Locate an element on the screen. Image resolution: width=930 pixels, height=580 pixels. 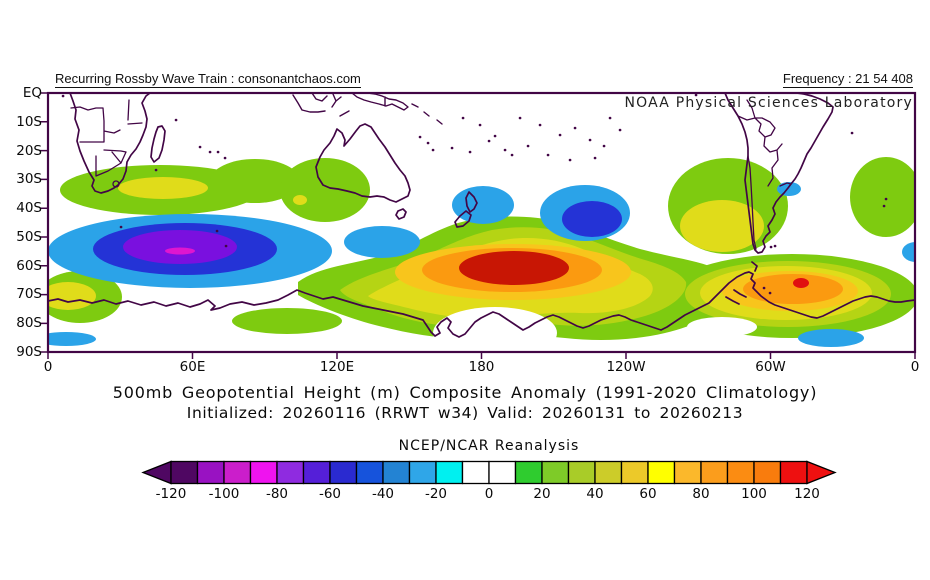
lat-tick-label: 80S is located at coordinates (29, 323).